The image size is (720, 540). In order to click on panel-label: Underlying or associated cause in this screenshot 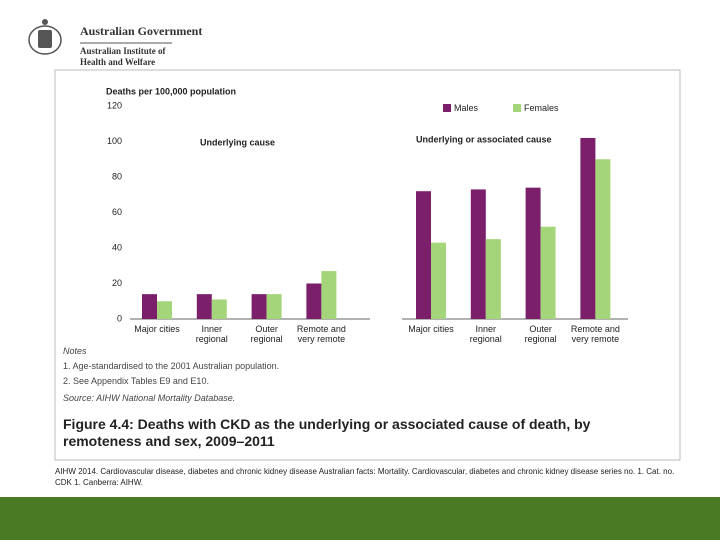, I will do `click(484, 139)`.